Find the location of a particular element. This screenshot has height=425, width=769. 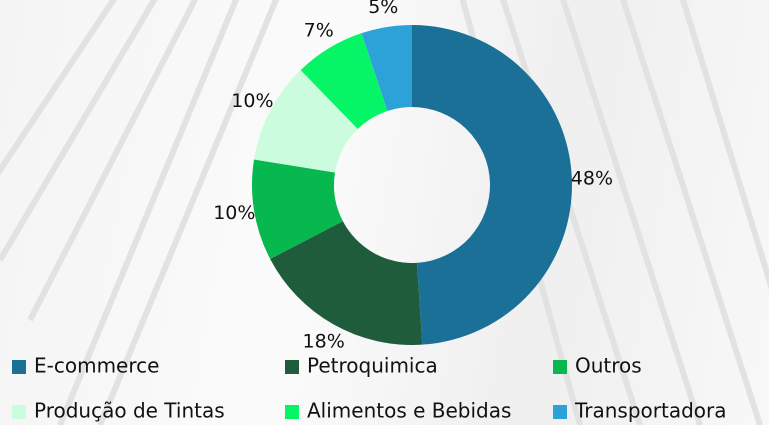

legend-label: Petroquimica is located at coordinates (372, 366).